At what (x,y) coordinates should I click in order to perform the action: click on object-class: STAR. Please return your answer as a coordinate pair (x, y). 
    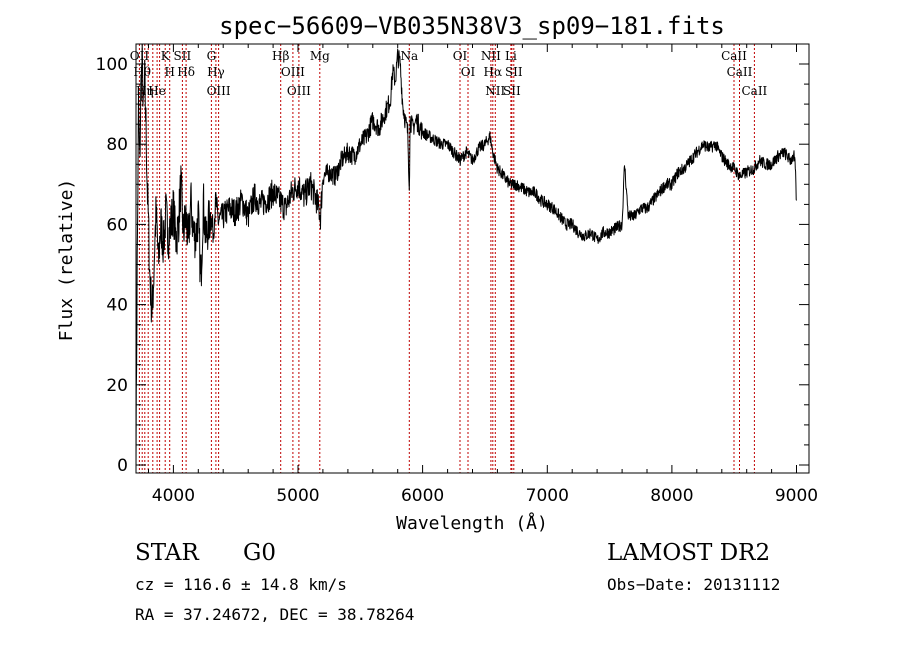
    Looking at the image, I should click on (167, 553).